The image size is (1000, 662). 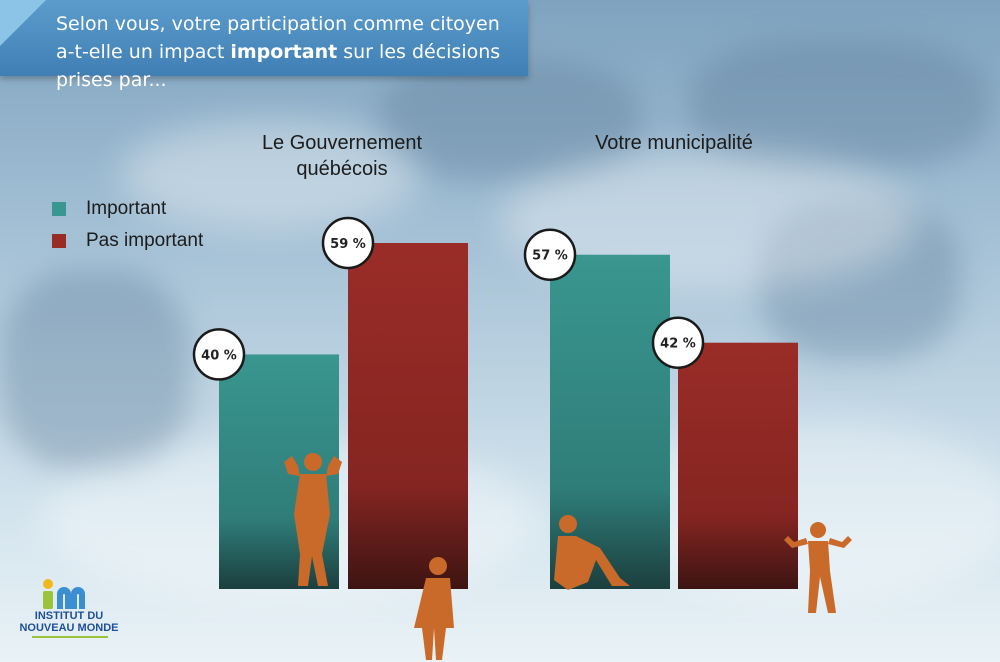 What do you see at coordinates (23, 23) in the screenshot?
I see `banner-fold` at bounding box center [23, 23].